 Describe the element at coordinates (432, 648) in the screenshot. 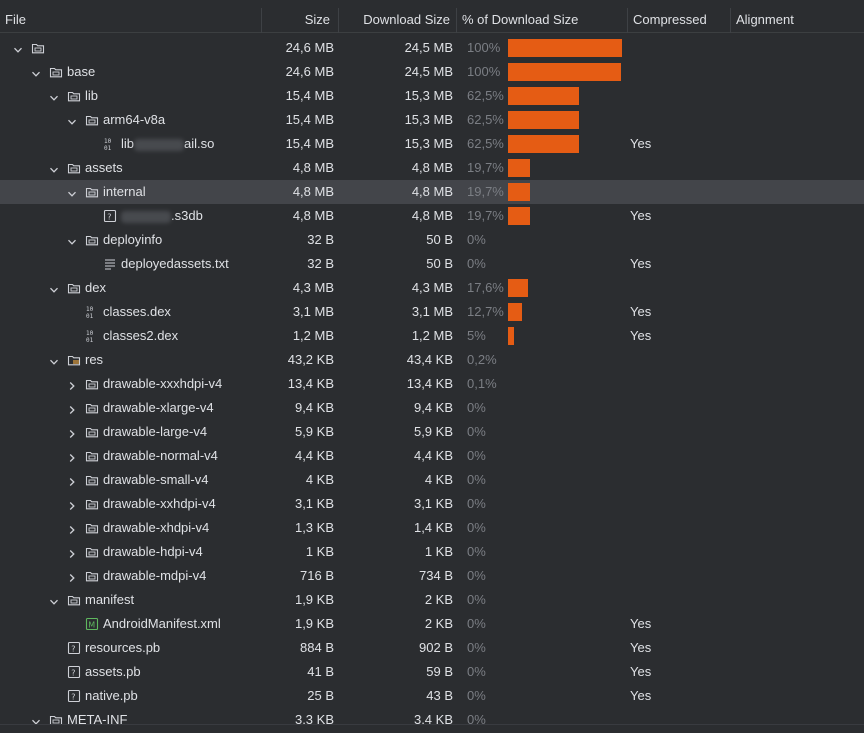

I see `table-row: ? resources.pb 884 B 902 B 0% Yes` at that location.